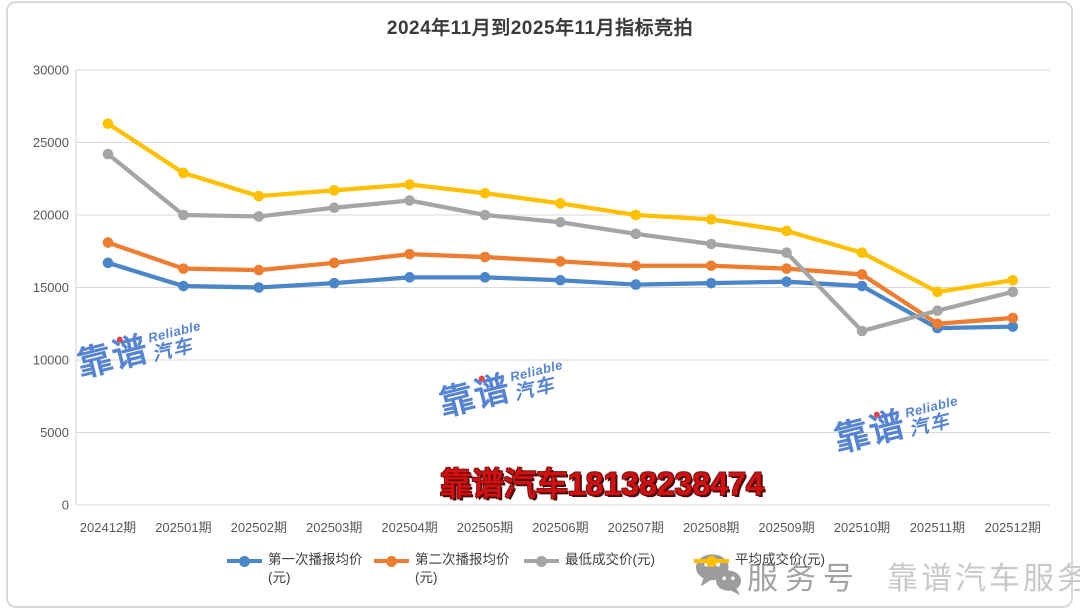 The image size is (1080, 614). I want to click on x-tick-label: 202501期, so click(183, 527).